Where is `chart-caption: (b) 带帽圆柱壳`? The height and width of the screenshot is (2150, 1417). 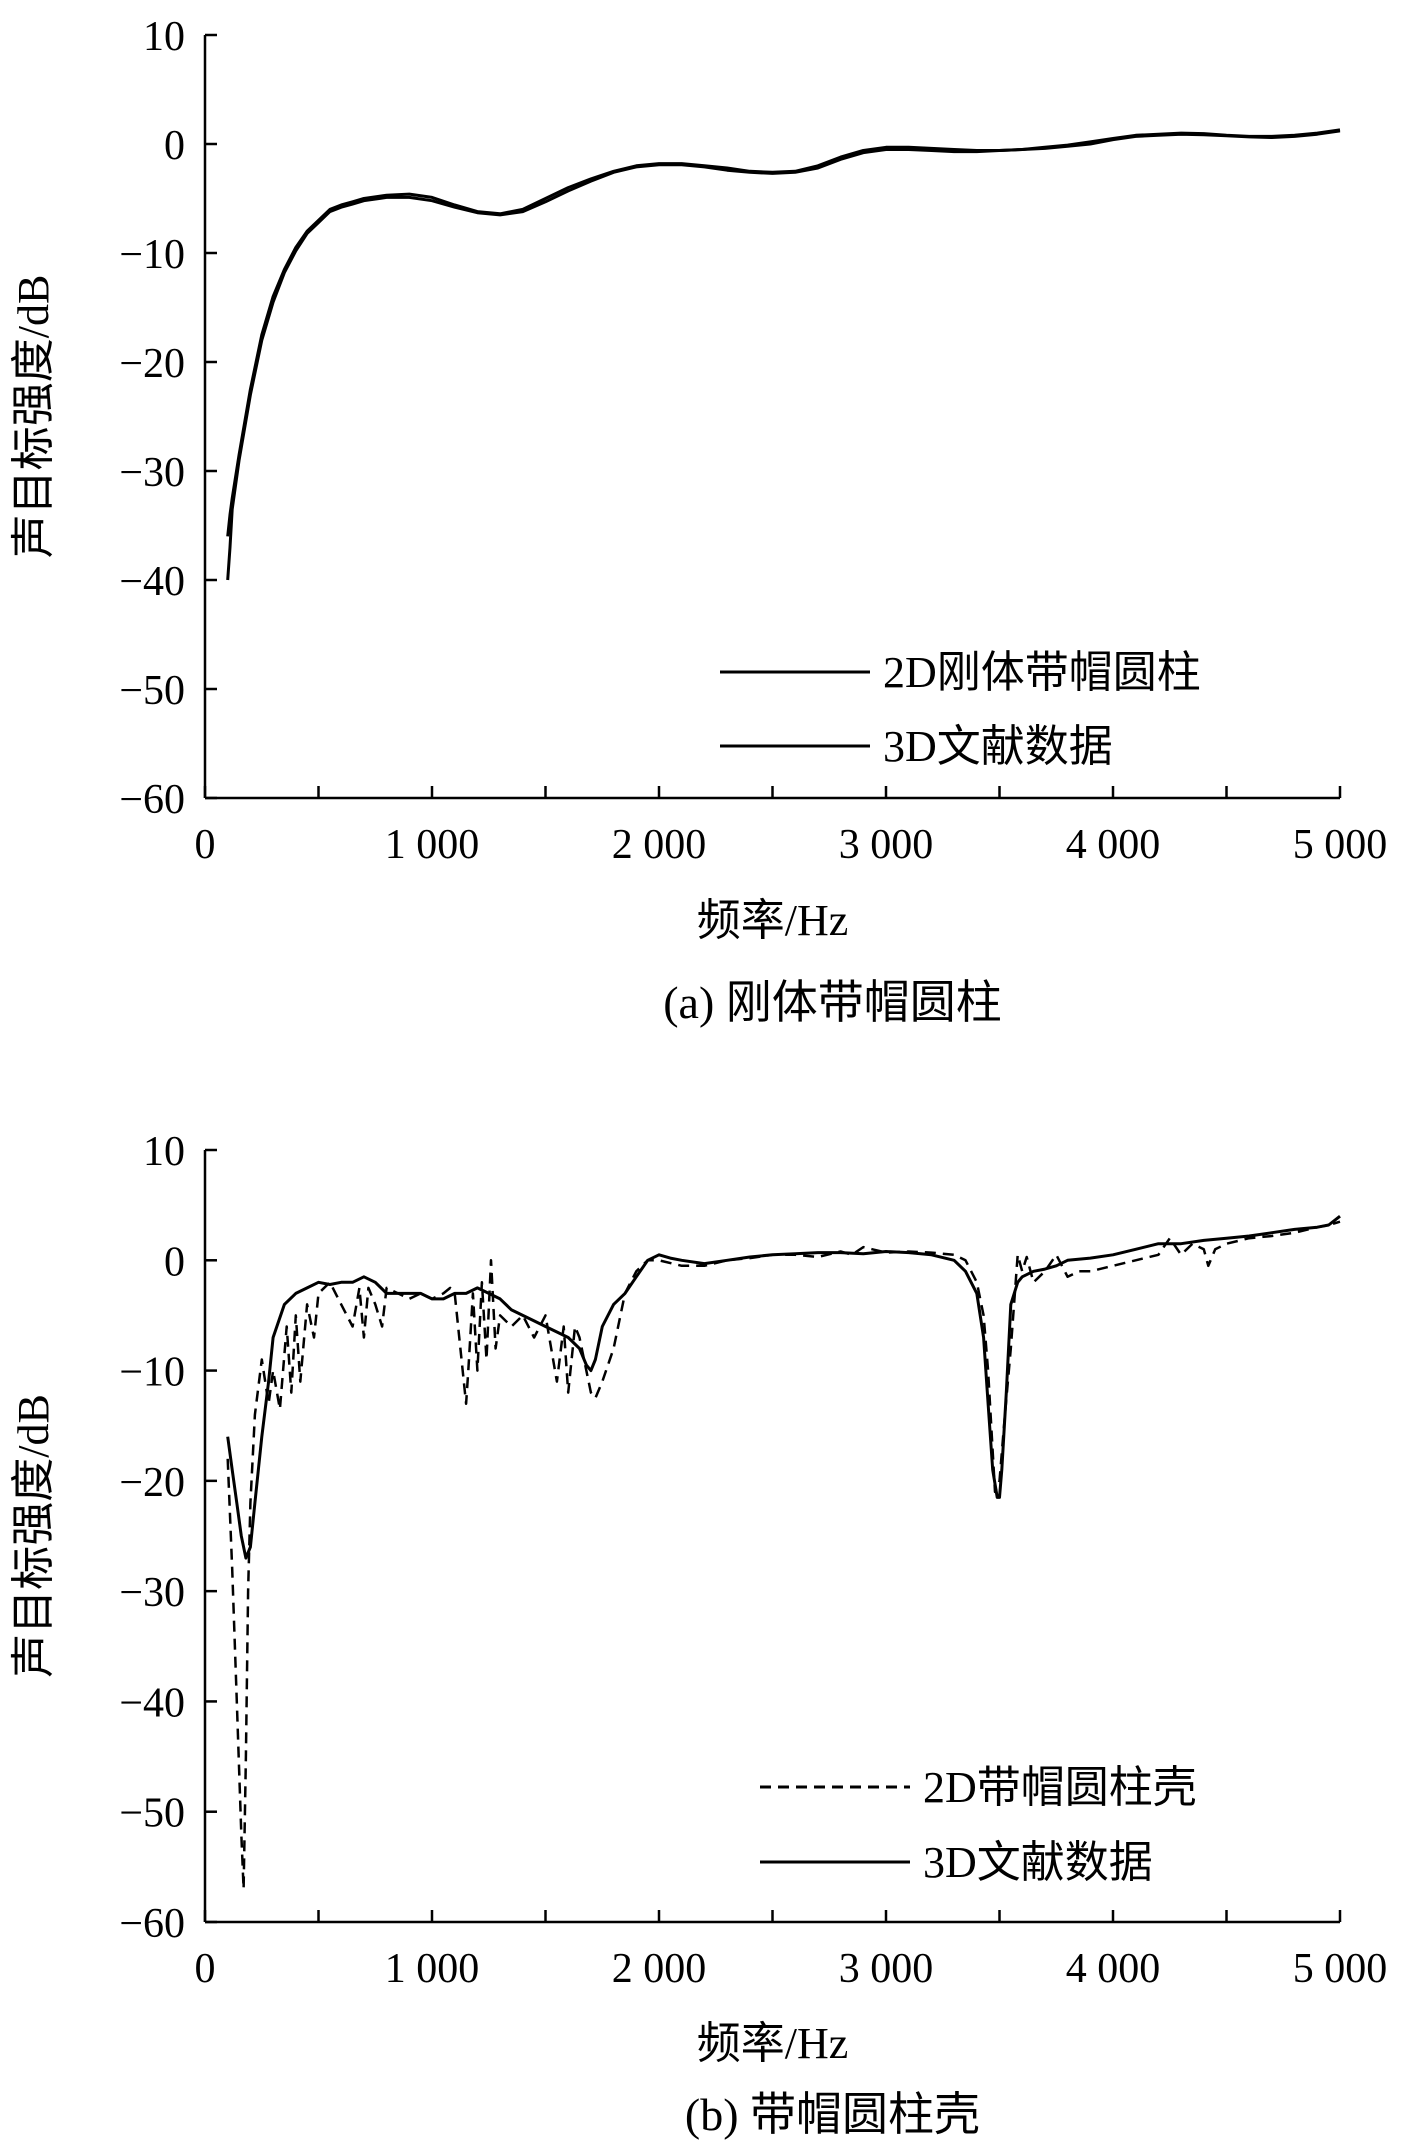
chart-caption: (b) 带帽圆柱壳 is located at coordinates (832, 2114).